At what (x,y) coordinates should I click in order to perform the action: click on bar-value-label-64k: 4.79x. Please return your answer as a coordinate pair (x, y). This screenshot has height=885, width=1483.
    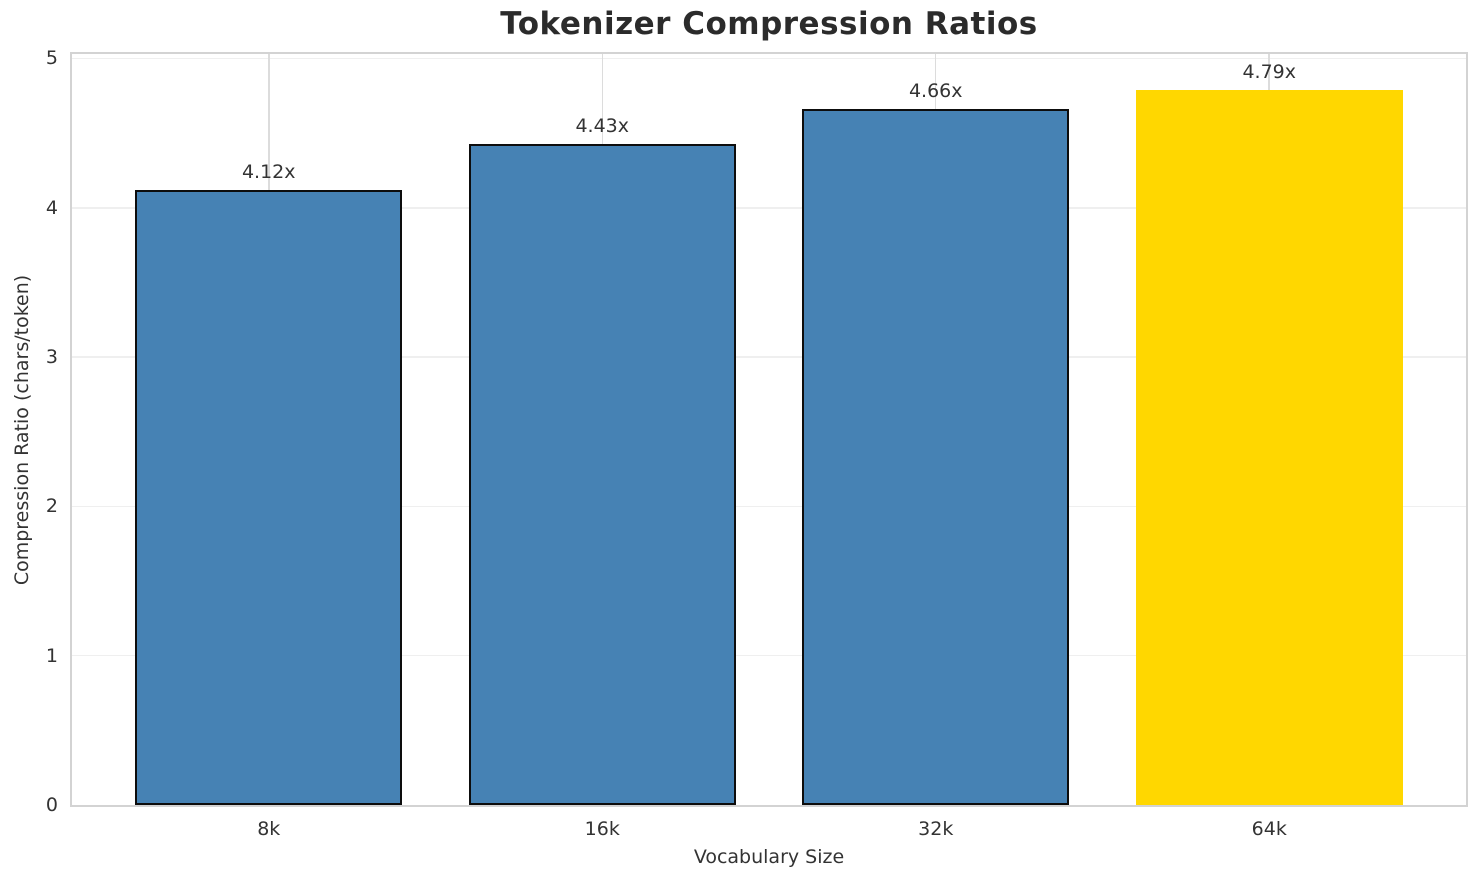
    Looking at the image, I should click on (1269, 71).